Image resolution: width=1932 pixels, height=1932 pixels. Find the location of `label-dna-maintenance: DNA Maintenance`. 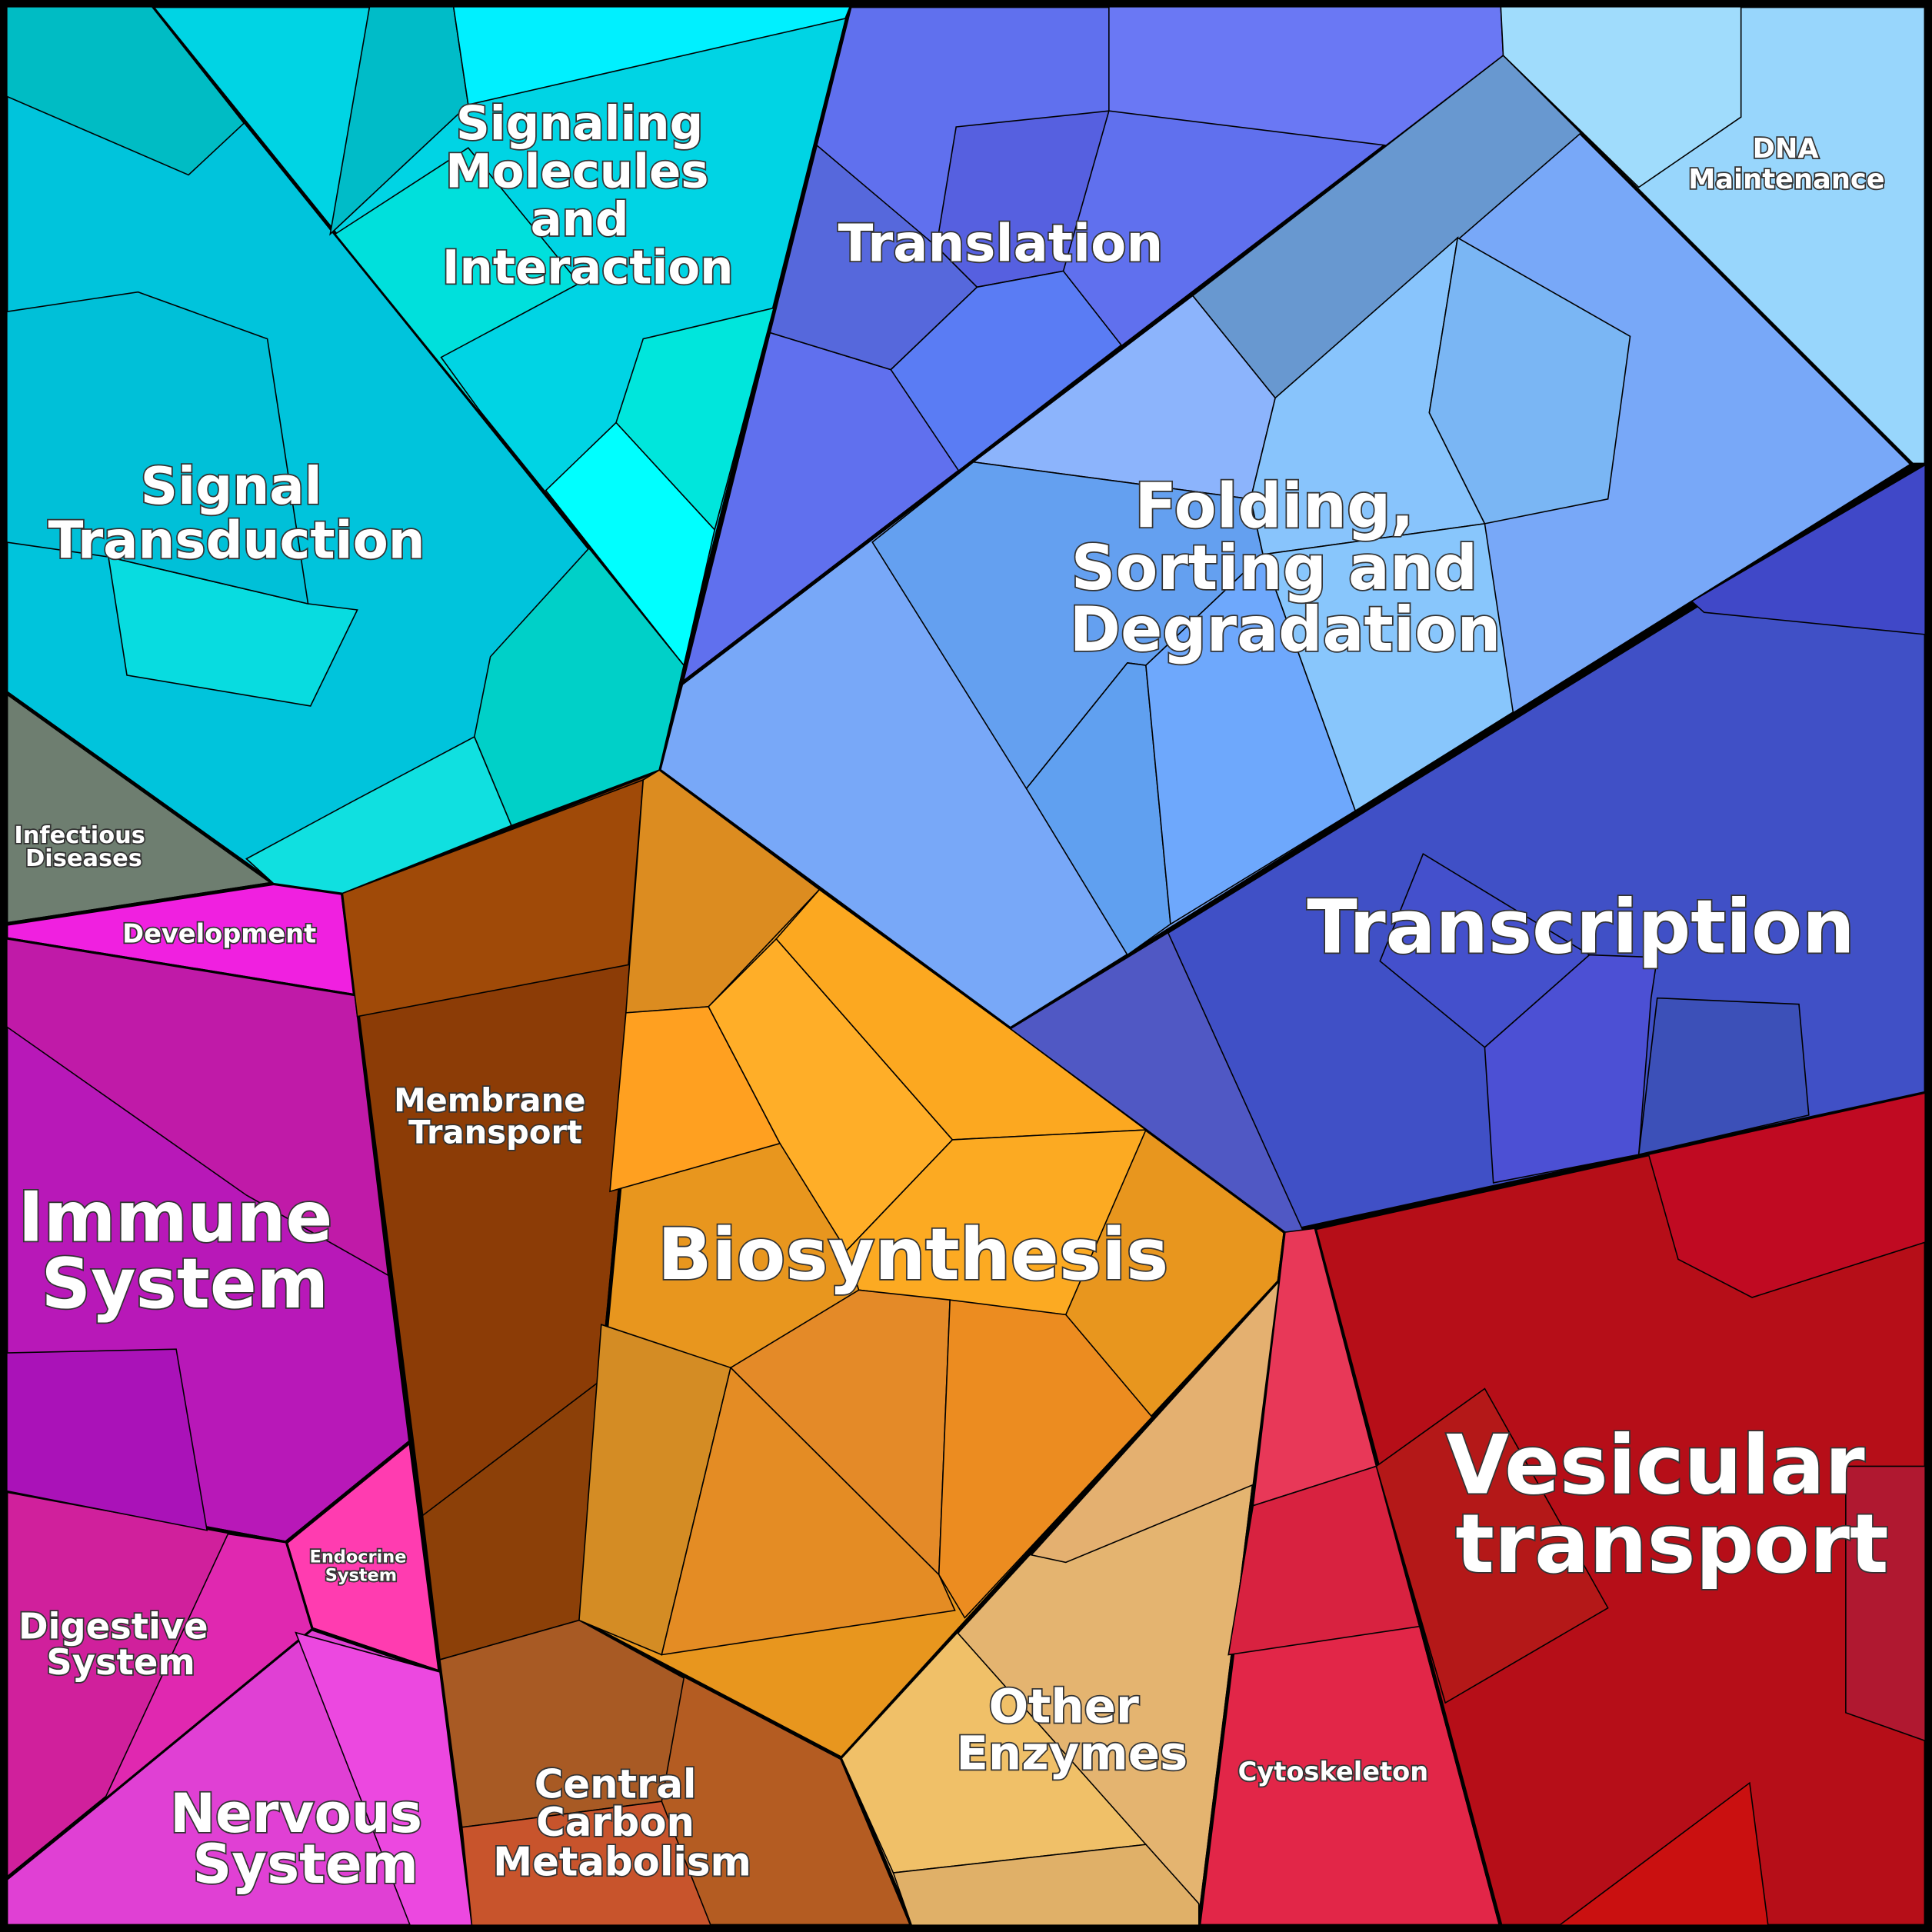

label-dna-maintenance: DNA Maintenance is located at coordinates (1786, 164).